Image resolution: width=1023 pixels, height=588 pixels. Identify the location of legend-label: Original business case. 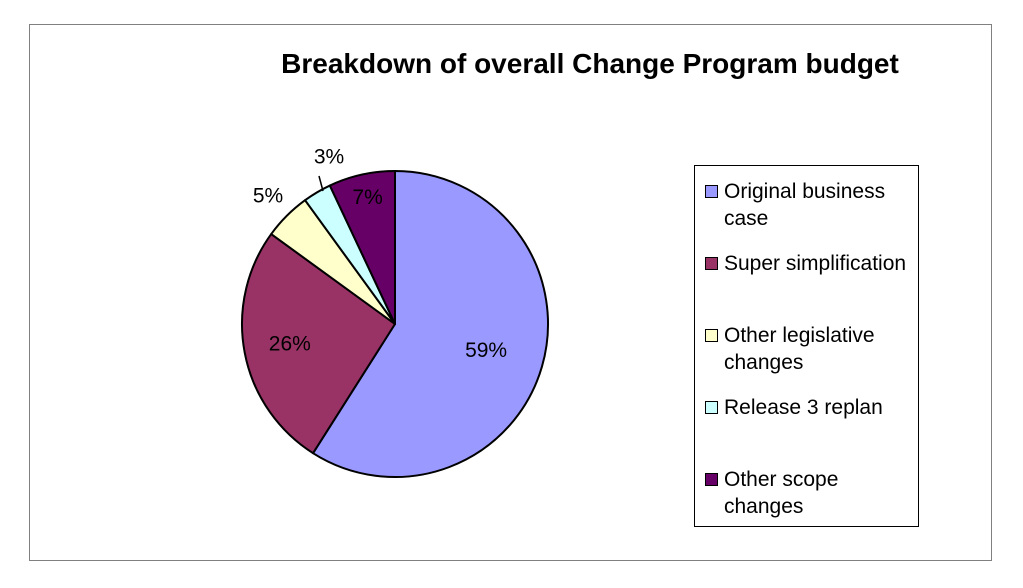
(805, 205).